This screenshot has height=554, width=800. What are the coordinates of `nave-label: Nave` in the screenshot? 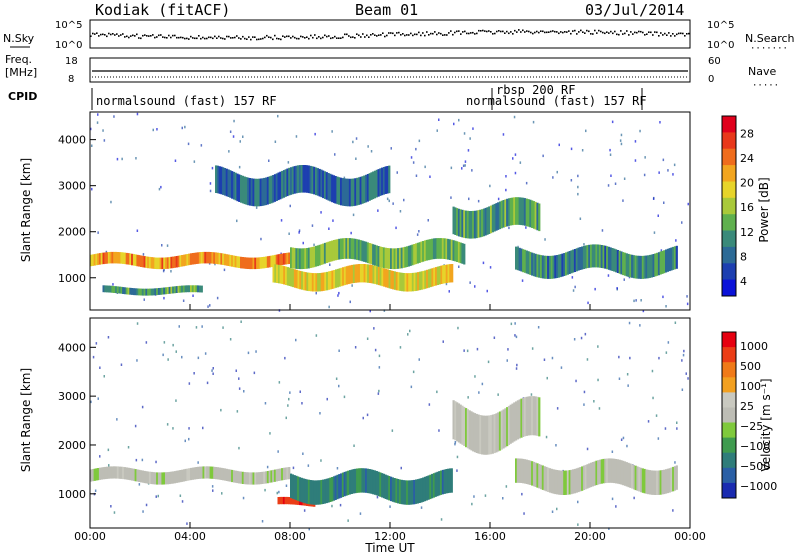 It's located at (762, 71).